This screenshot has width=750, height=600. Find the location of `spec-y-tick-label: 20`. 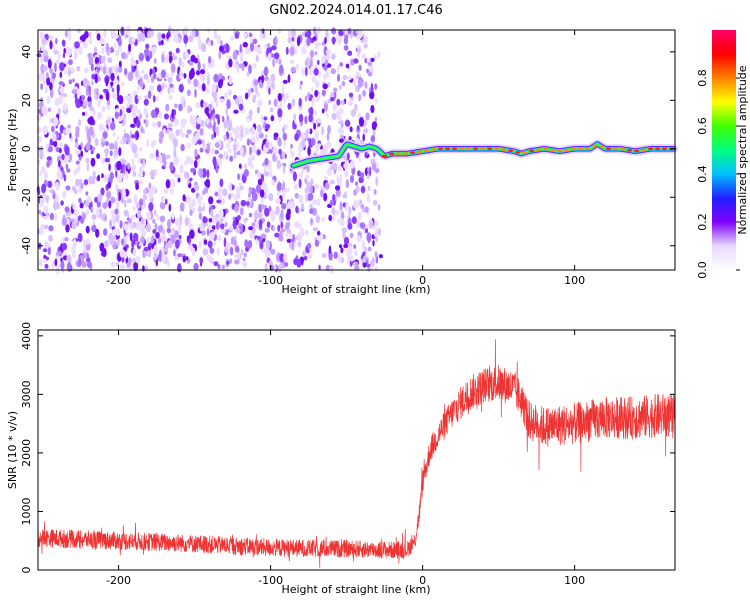

spec-y-tick-label: 20 is located at coordinates (26, 100).